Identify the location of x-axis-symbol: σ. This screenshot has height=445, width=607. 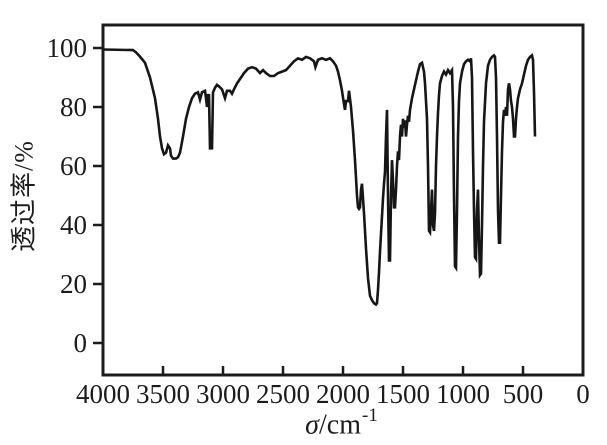
(312, 425).